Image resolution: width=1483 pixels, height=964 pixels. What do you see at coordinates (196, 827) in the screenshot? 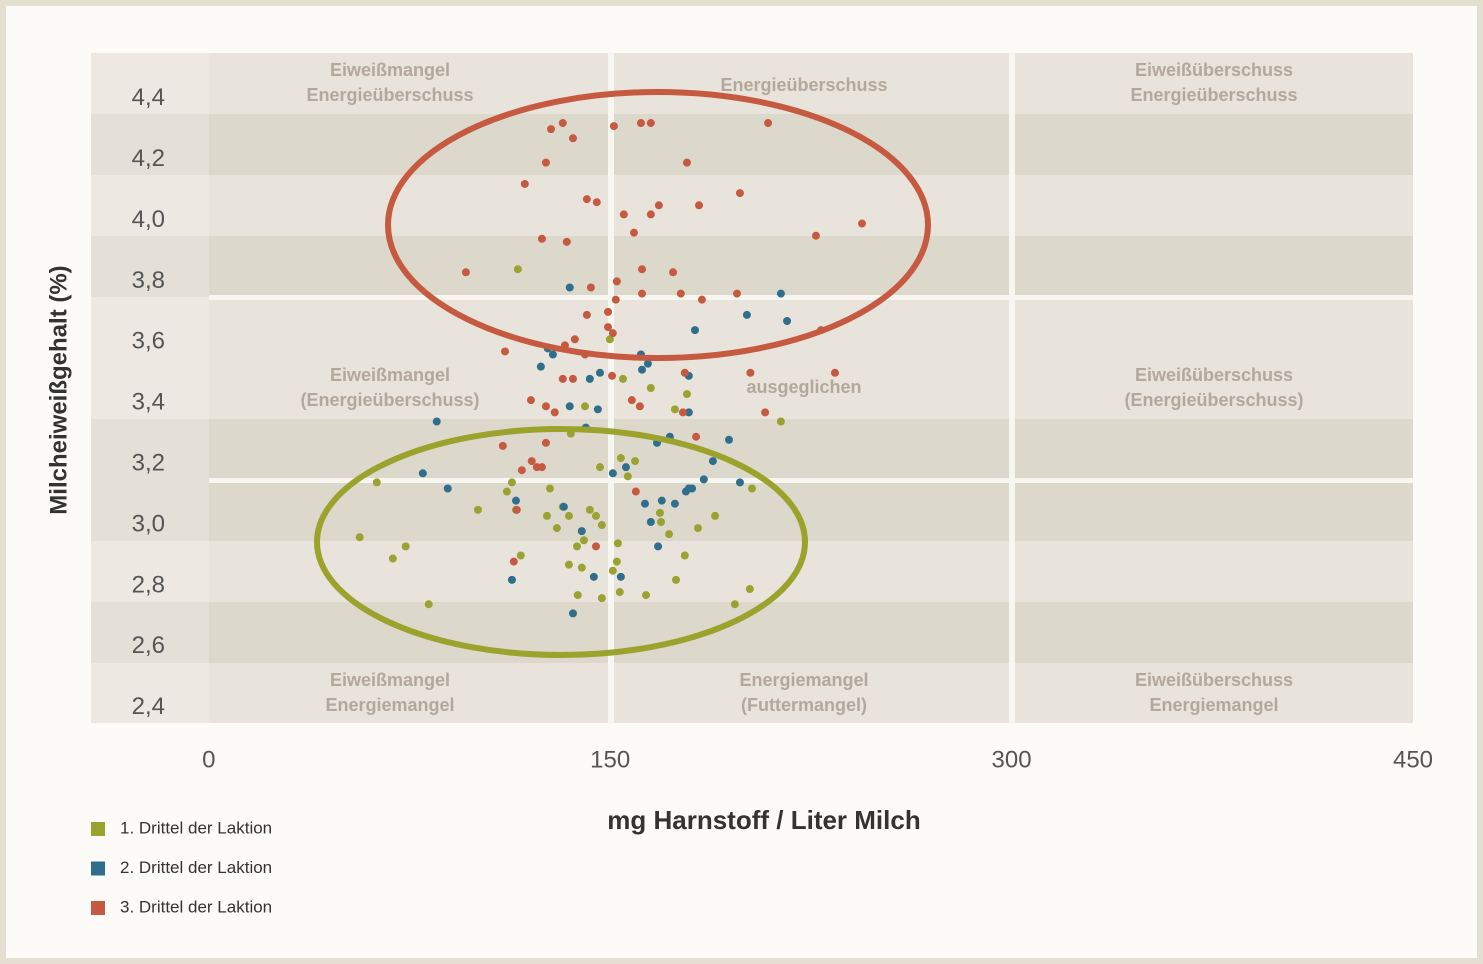
I see `legend-label: 1. Drittel der Laktion` at bounding box center [196, 827].